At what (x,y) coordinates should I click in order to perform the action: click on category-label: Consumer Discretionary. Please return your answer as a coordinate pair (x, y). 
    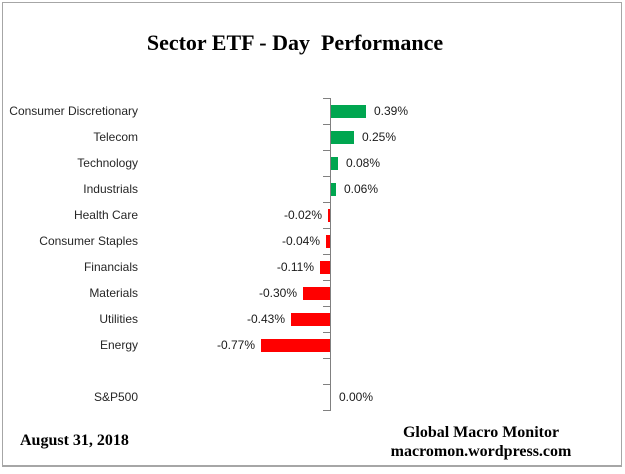
    Looking at the image, I should click on (73, 111).